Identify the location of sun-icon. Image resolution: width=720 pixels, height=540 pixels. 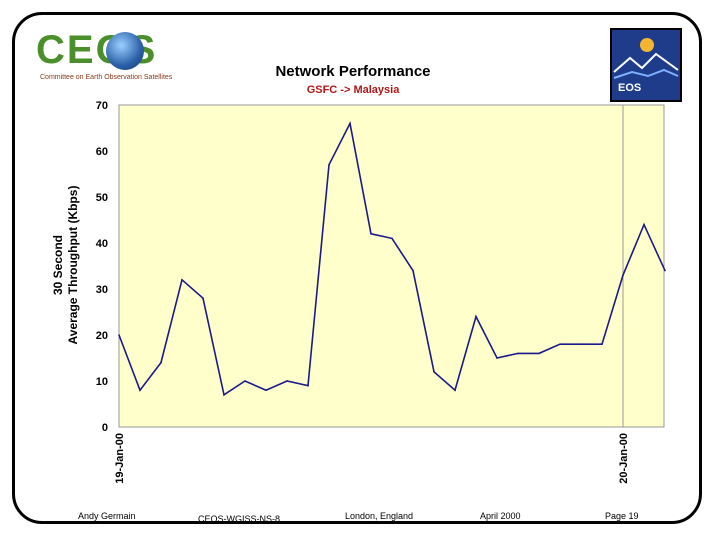
(647, 45).